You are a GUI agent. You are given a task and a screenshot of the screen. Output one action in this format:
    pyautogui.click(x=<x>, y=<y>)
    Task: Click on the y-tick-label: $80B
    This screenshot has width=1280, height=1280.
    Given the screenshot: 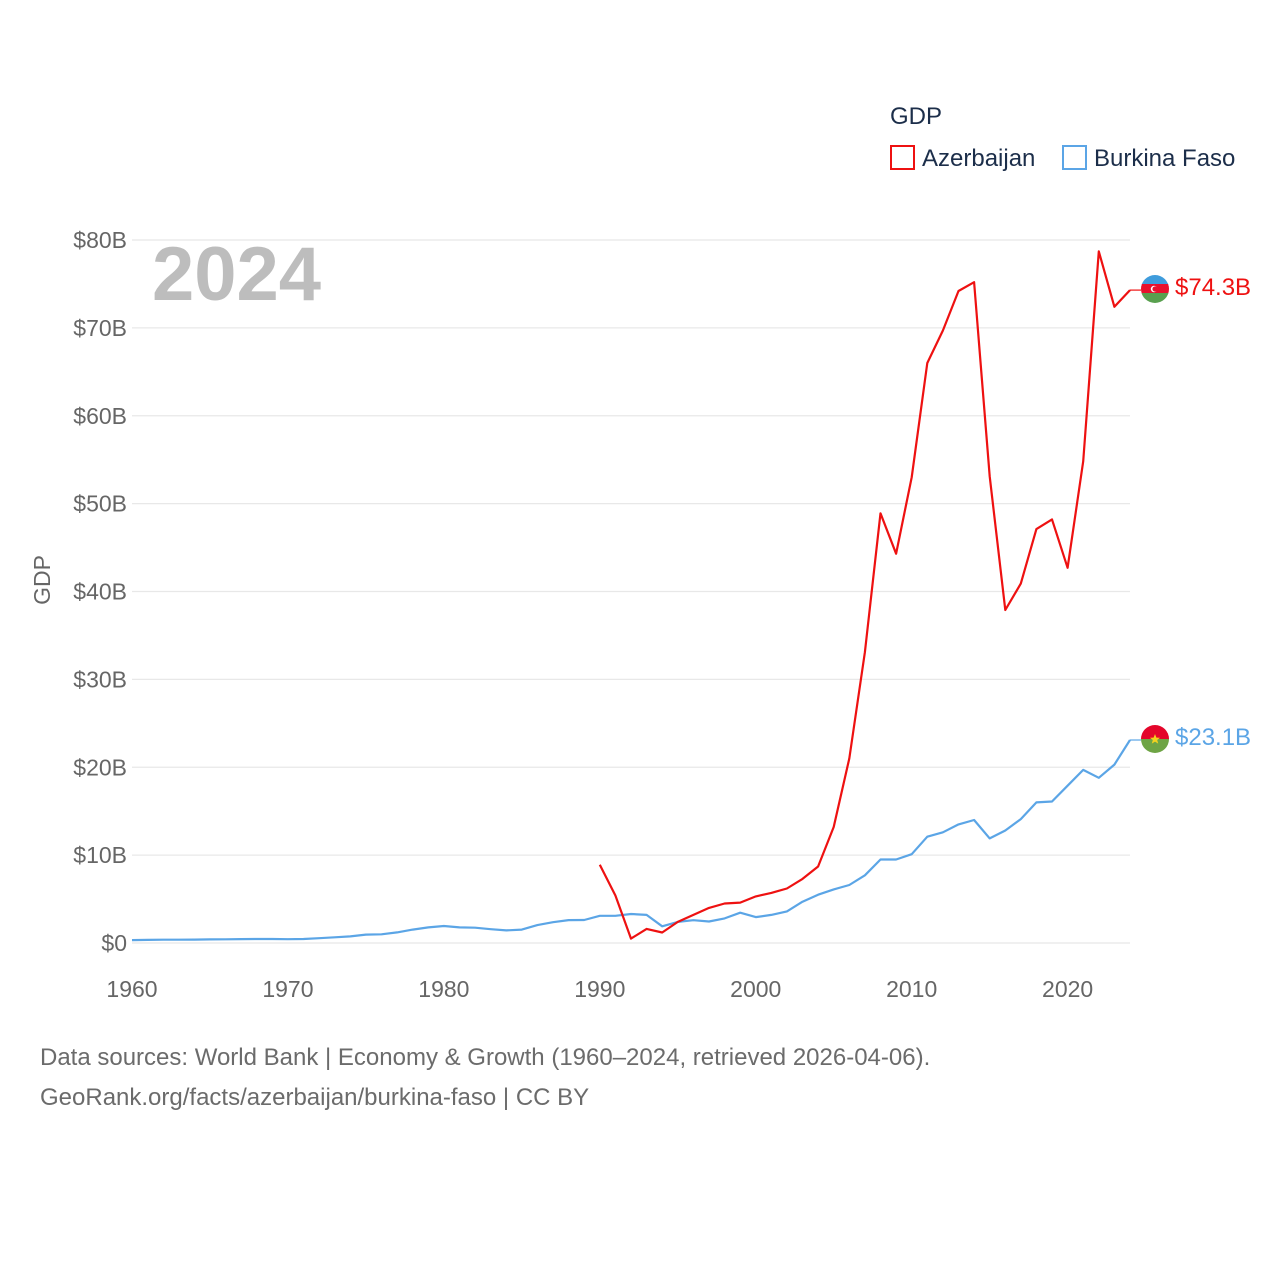 What is the action you would take?
    pyautogui.click(x=100, y=240)
    